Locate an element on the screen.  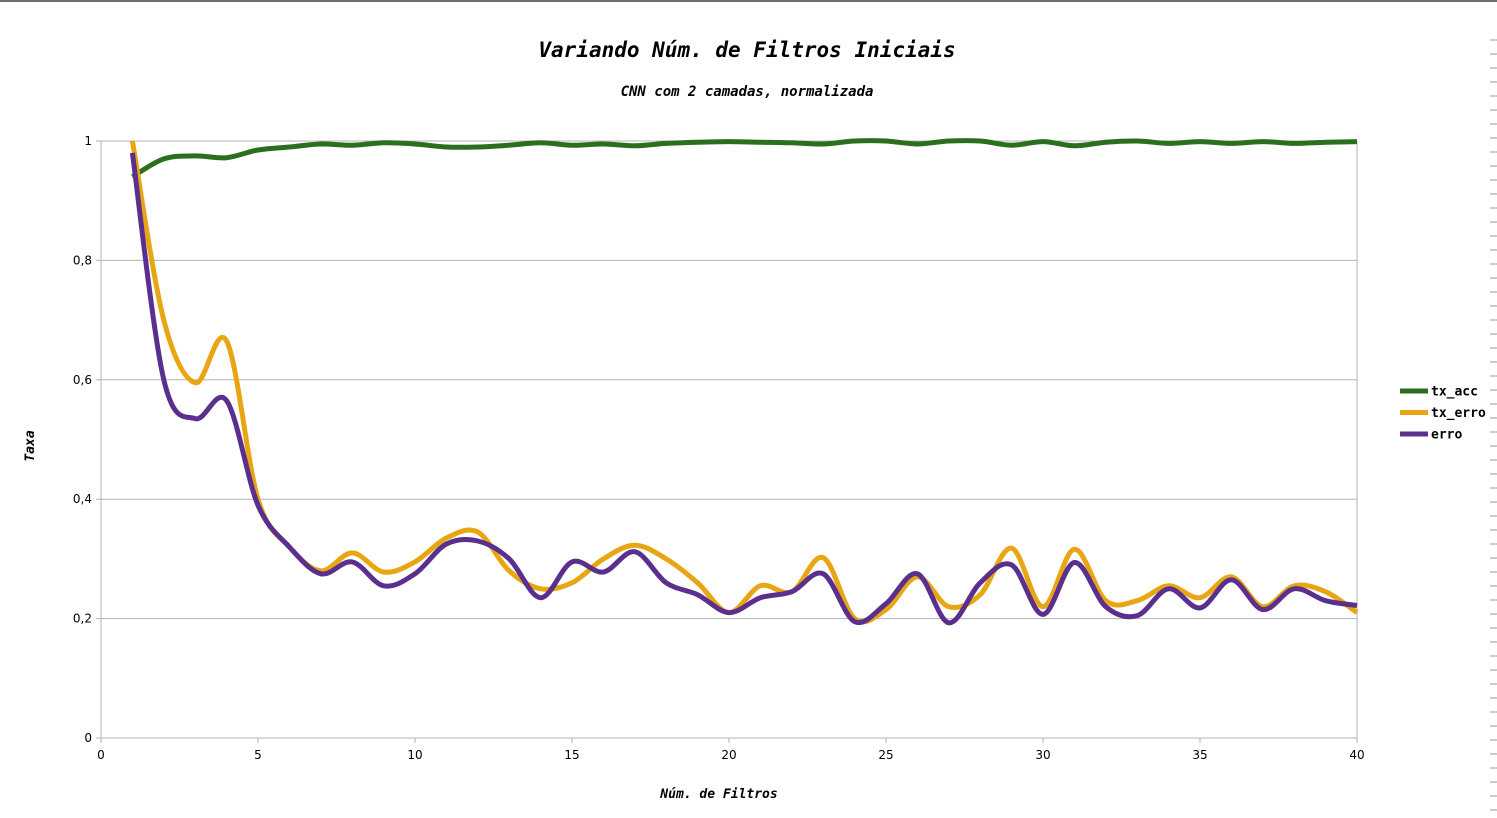
x-tick-label-0: 0 is located at coordinates (101, 755).